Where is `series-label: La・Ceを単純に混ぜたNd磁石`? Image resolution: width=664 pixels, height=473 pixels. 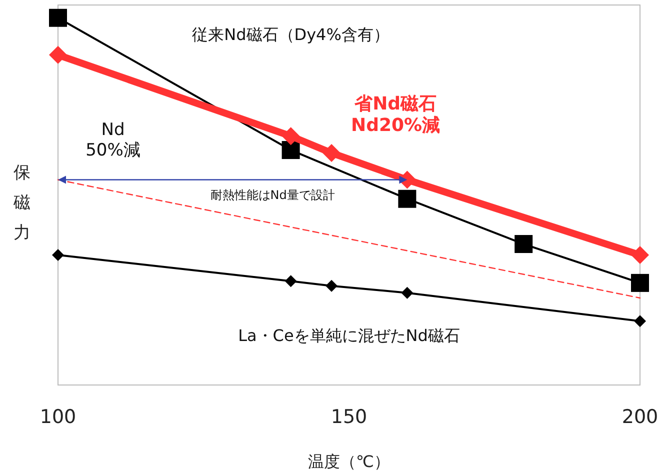 series-label: La・Ceを単純に混ぜたNd磁石 is located at coordinates (349, 335).